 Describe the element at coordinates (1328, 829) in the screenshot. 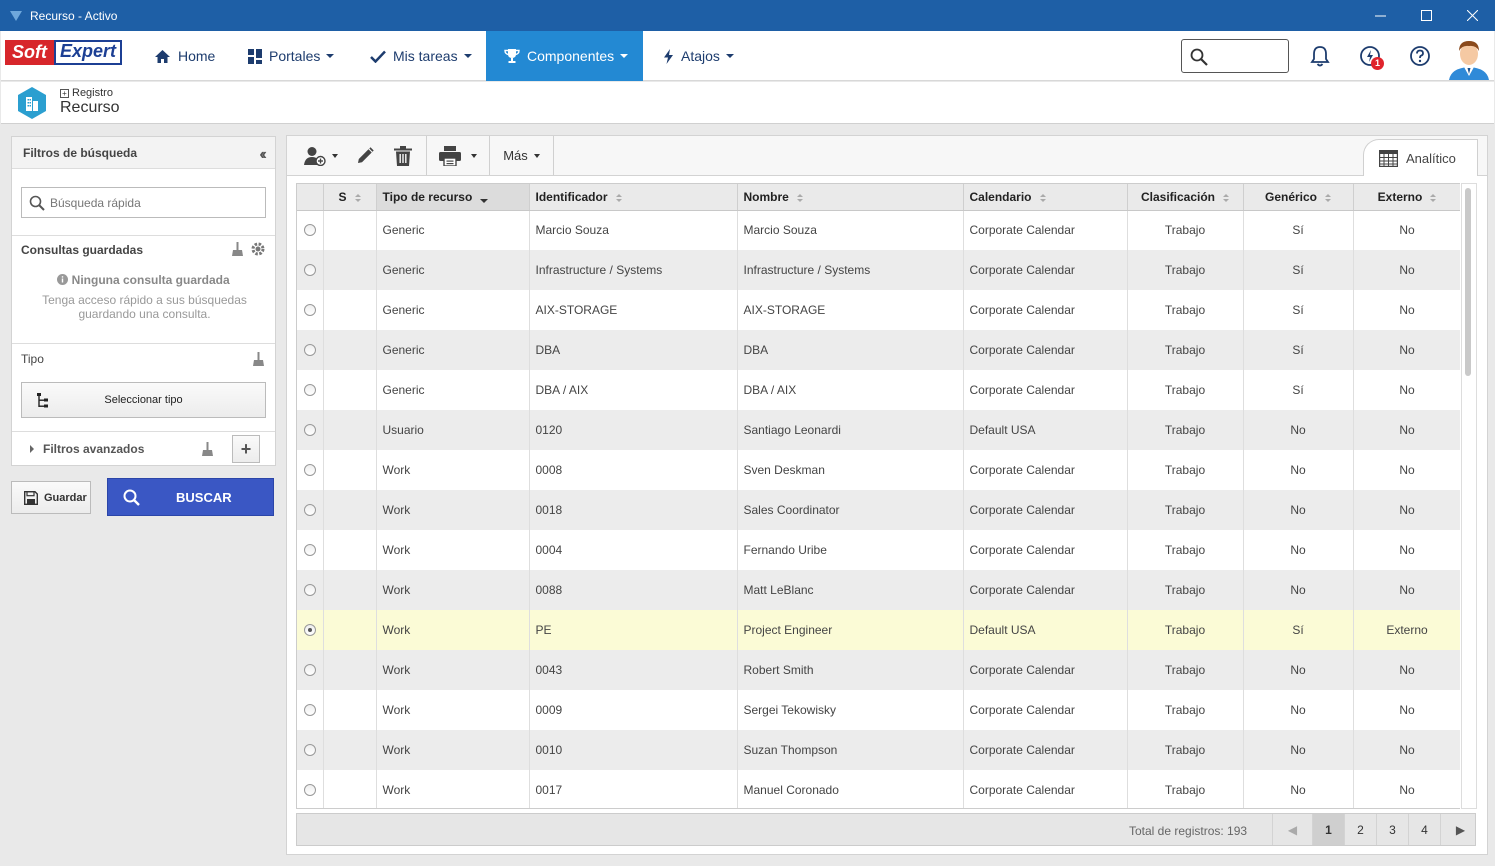

I see `page-1-button: 1` at that location.